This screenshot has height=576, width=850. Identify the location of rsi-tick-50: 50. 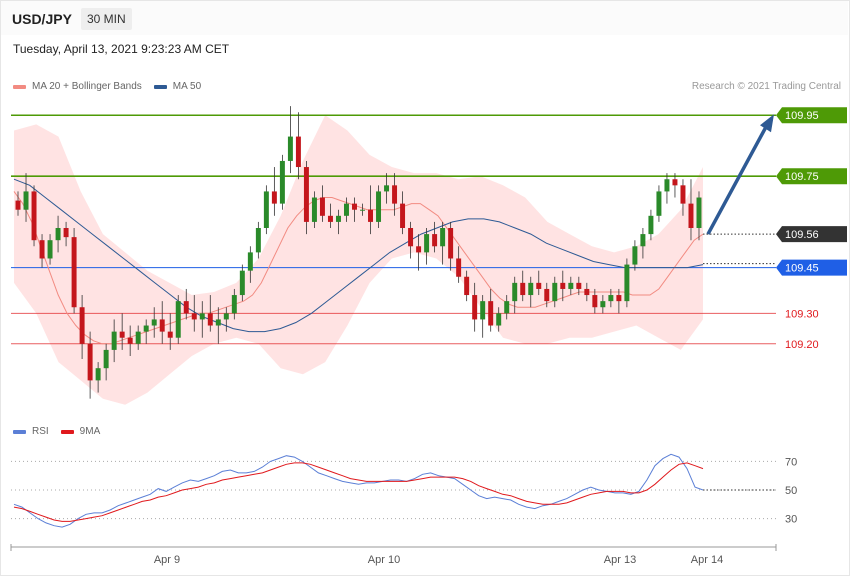
(791, 491).